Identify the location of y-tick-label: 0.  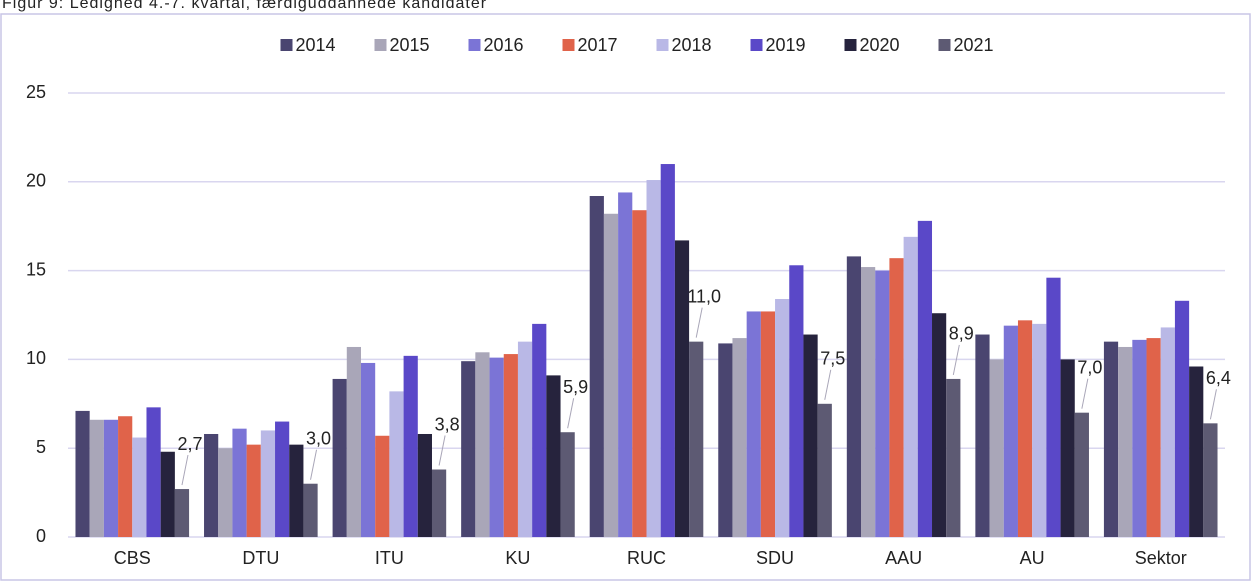
(41, 536).